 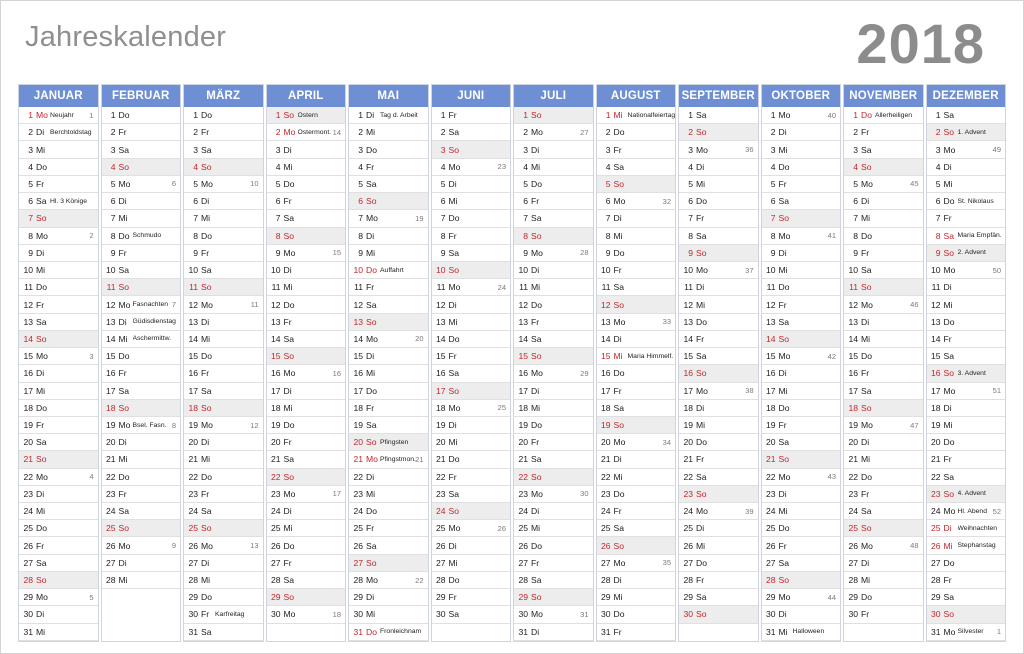 What do you see at coordinates (58, 96) in the screenshot?
I see `month-header: JANUAR` at bounding box center [58, 96].